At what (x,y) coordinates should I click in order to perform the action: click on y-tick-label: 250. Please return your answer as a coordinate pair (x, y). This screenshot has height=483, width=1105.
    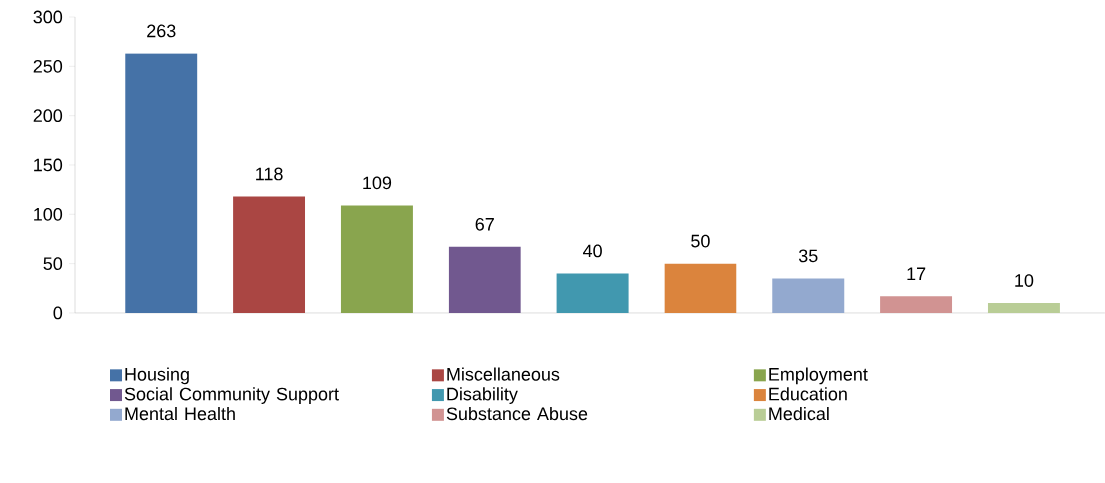
    Looking at the image, I should click on (48, 66).